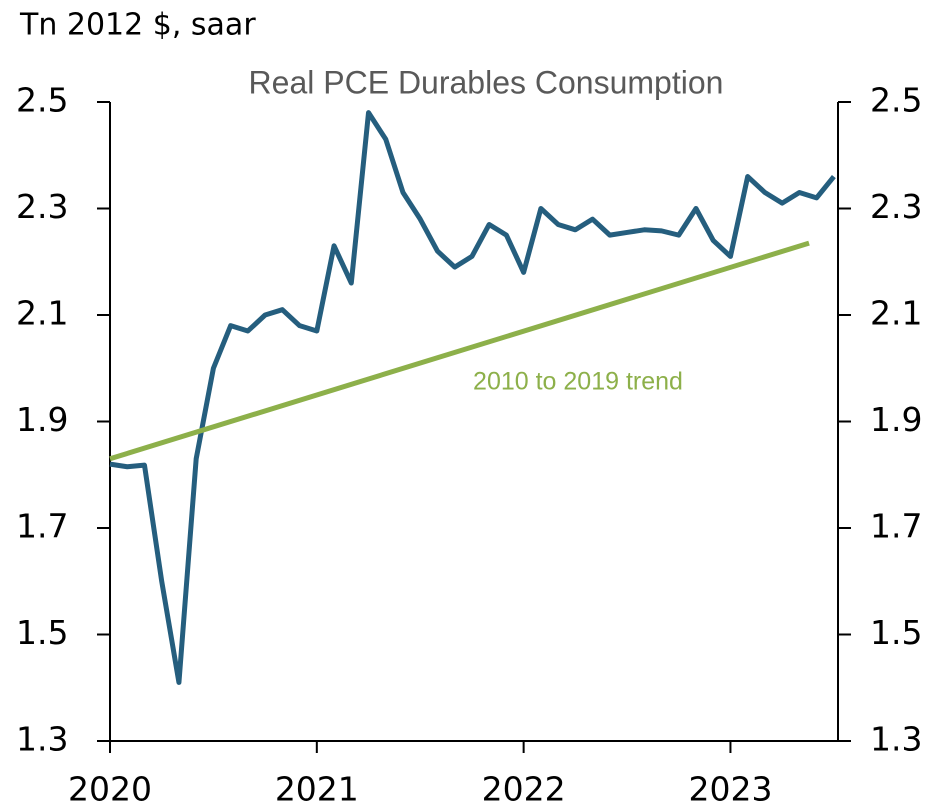 This screenshot has width=951, height=809. What do you see at coordinates (730, 789) in the screenshot?
I see `x-tick-label: 2023` at bounding box center [730, 789].